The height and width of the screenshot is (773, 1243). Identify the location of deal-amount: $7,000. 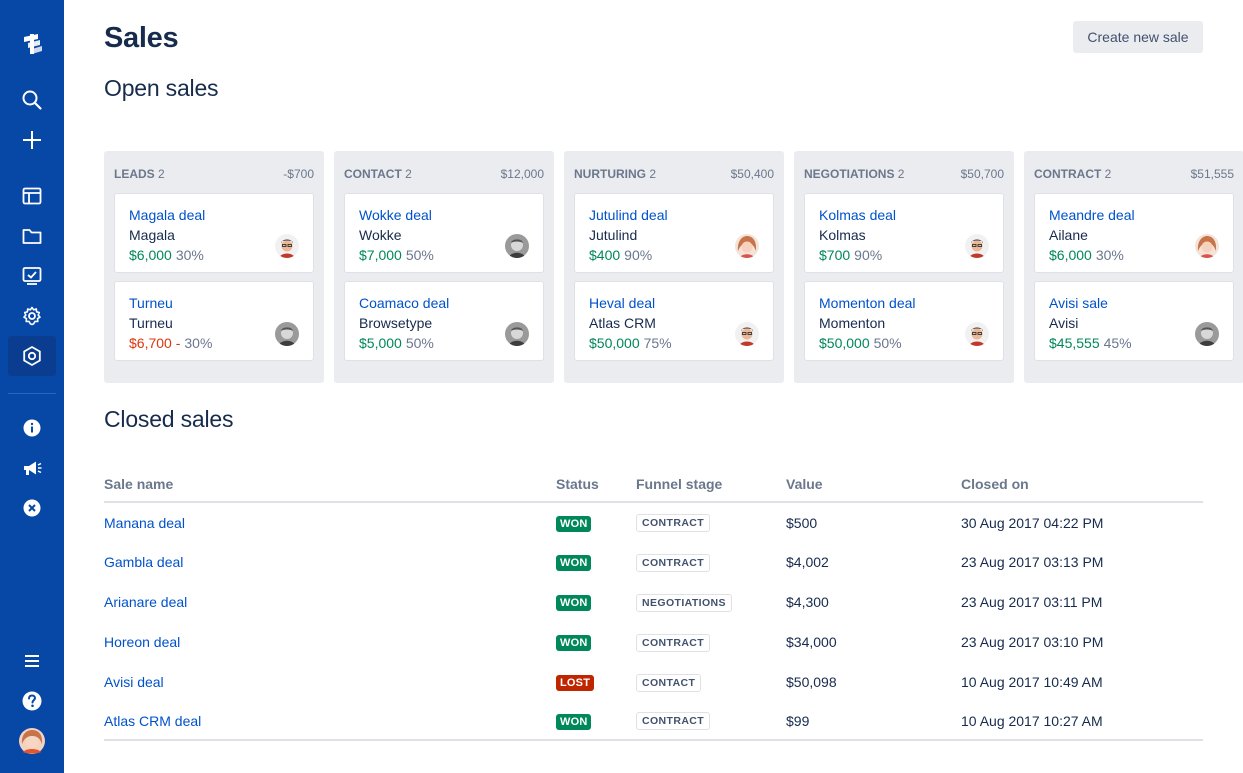
(380, 255).